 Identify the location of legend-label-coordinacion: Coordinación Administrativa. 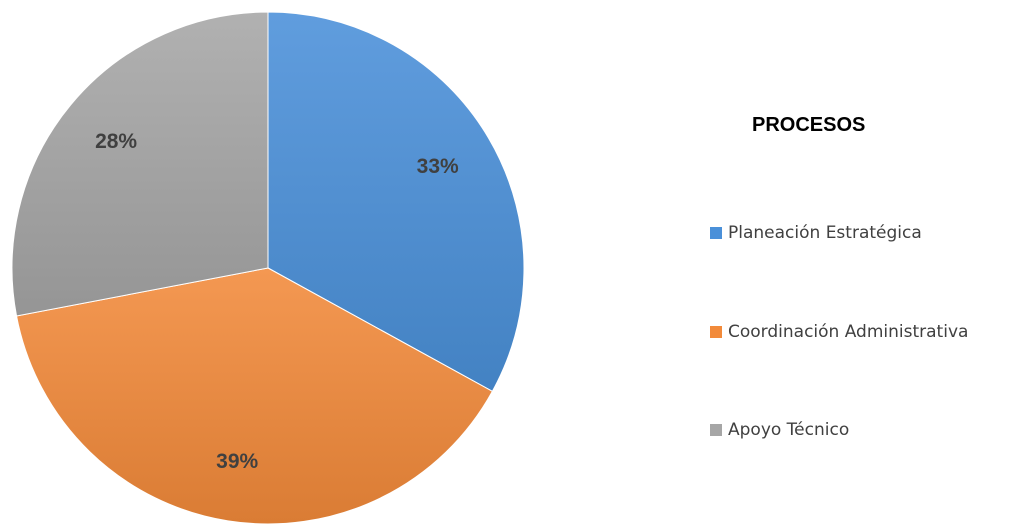
(848, 332).